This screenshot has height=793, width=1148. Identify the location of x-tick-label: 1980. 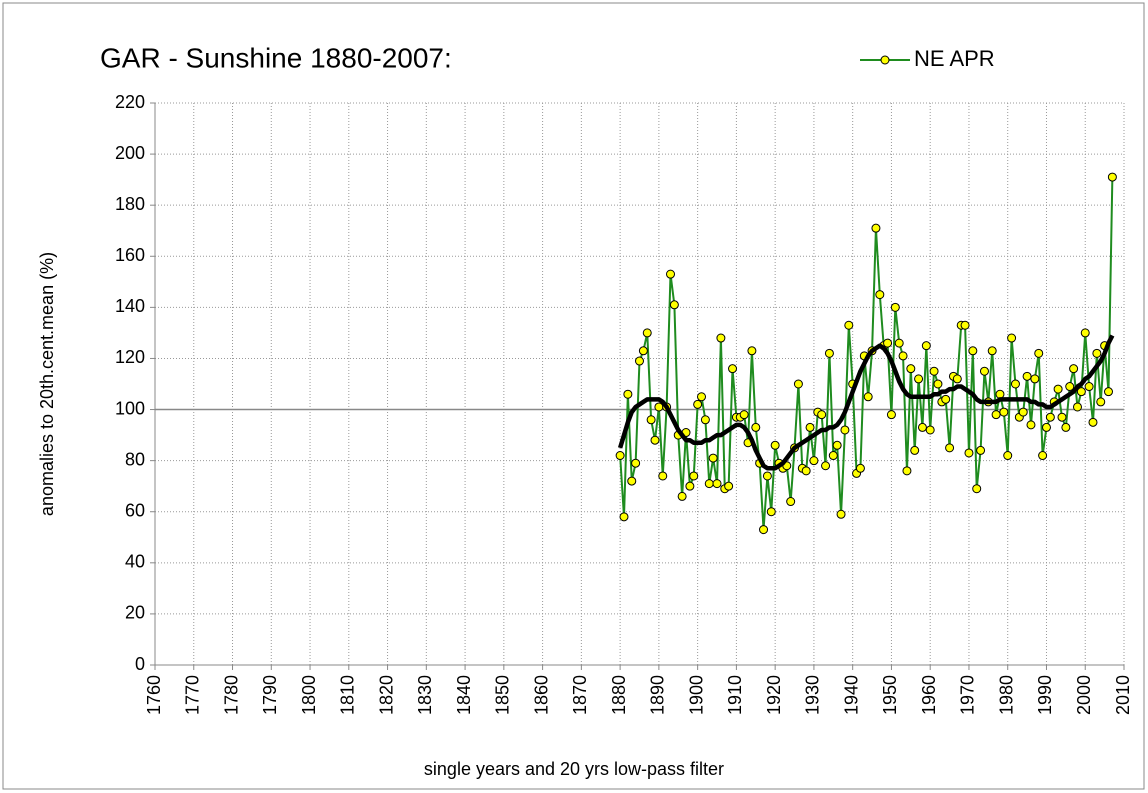
(1006, 695).